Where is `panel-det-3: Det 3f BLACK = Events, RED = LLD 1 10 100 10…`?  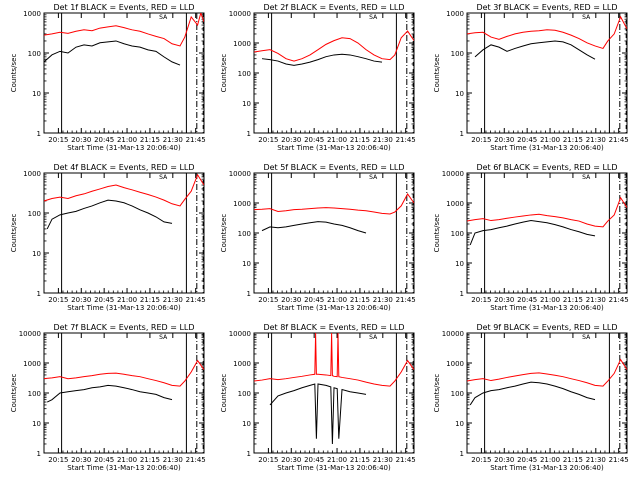
panel-det-3: Det 3f BLACK = Events, RED = LLD 1 10 100 10… is located at coordinates (531, 77).